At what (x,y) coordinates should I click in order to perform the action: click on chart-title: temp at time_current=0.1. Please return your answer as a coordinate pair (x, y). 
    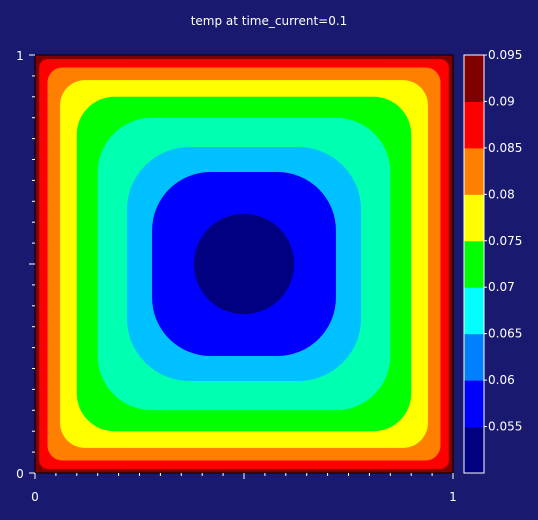
    Looking at the image, I should click on (269, 21).